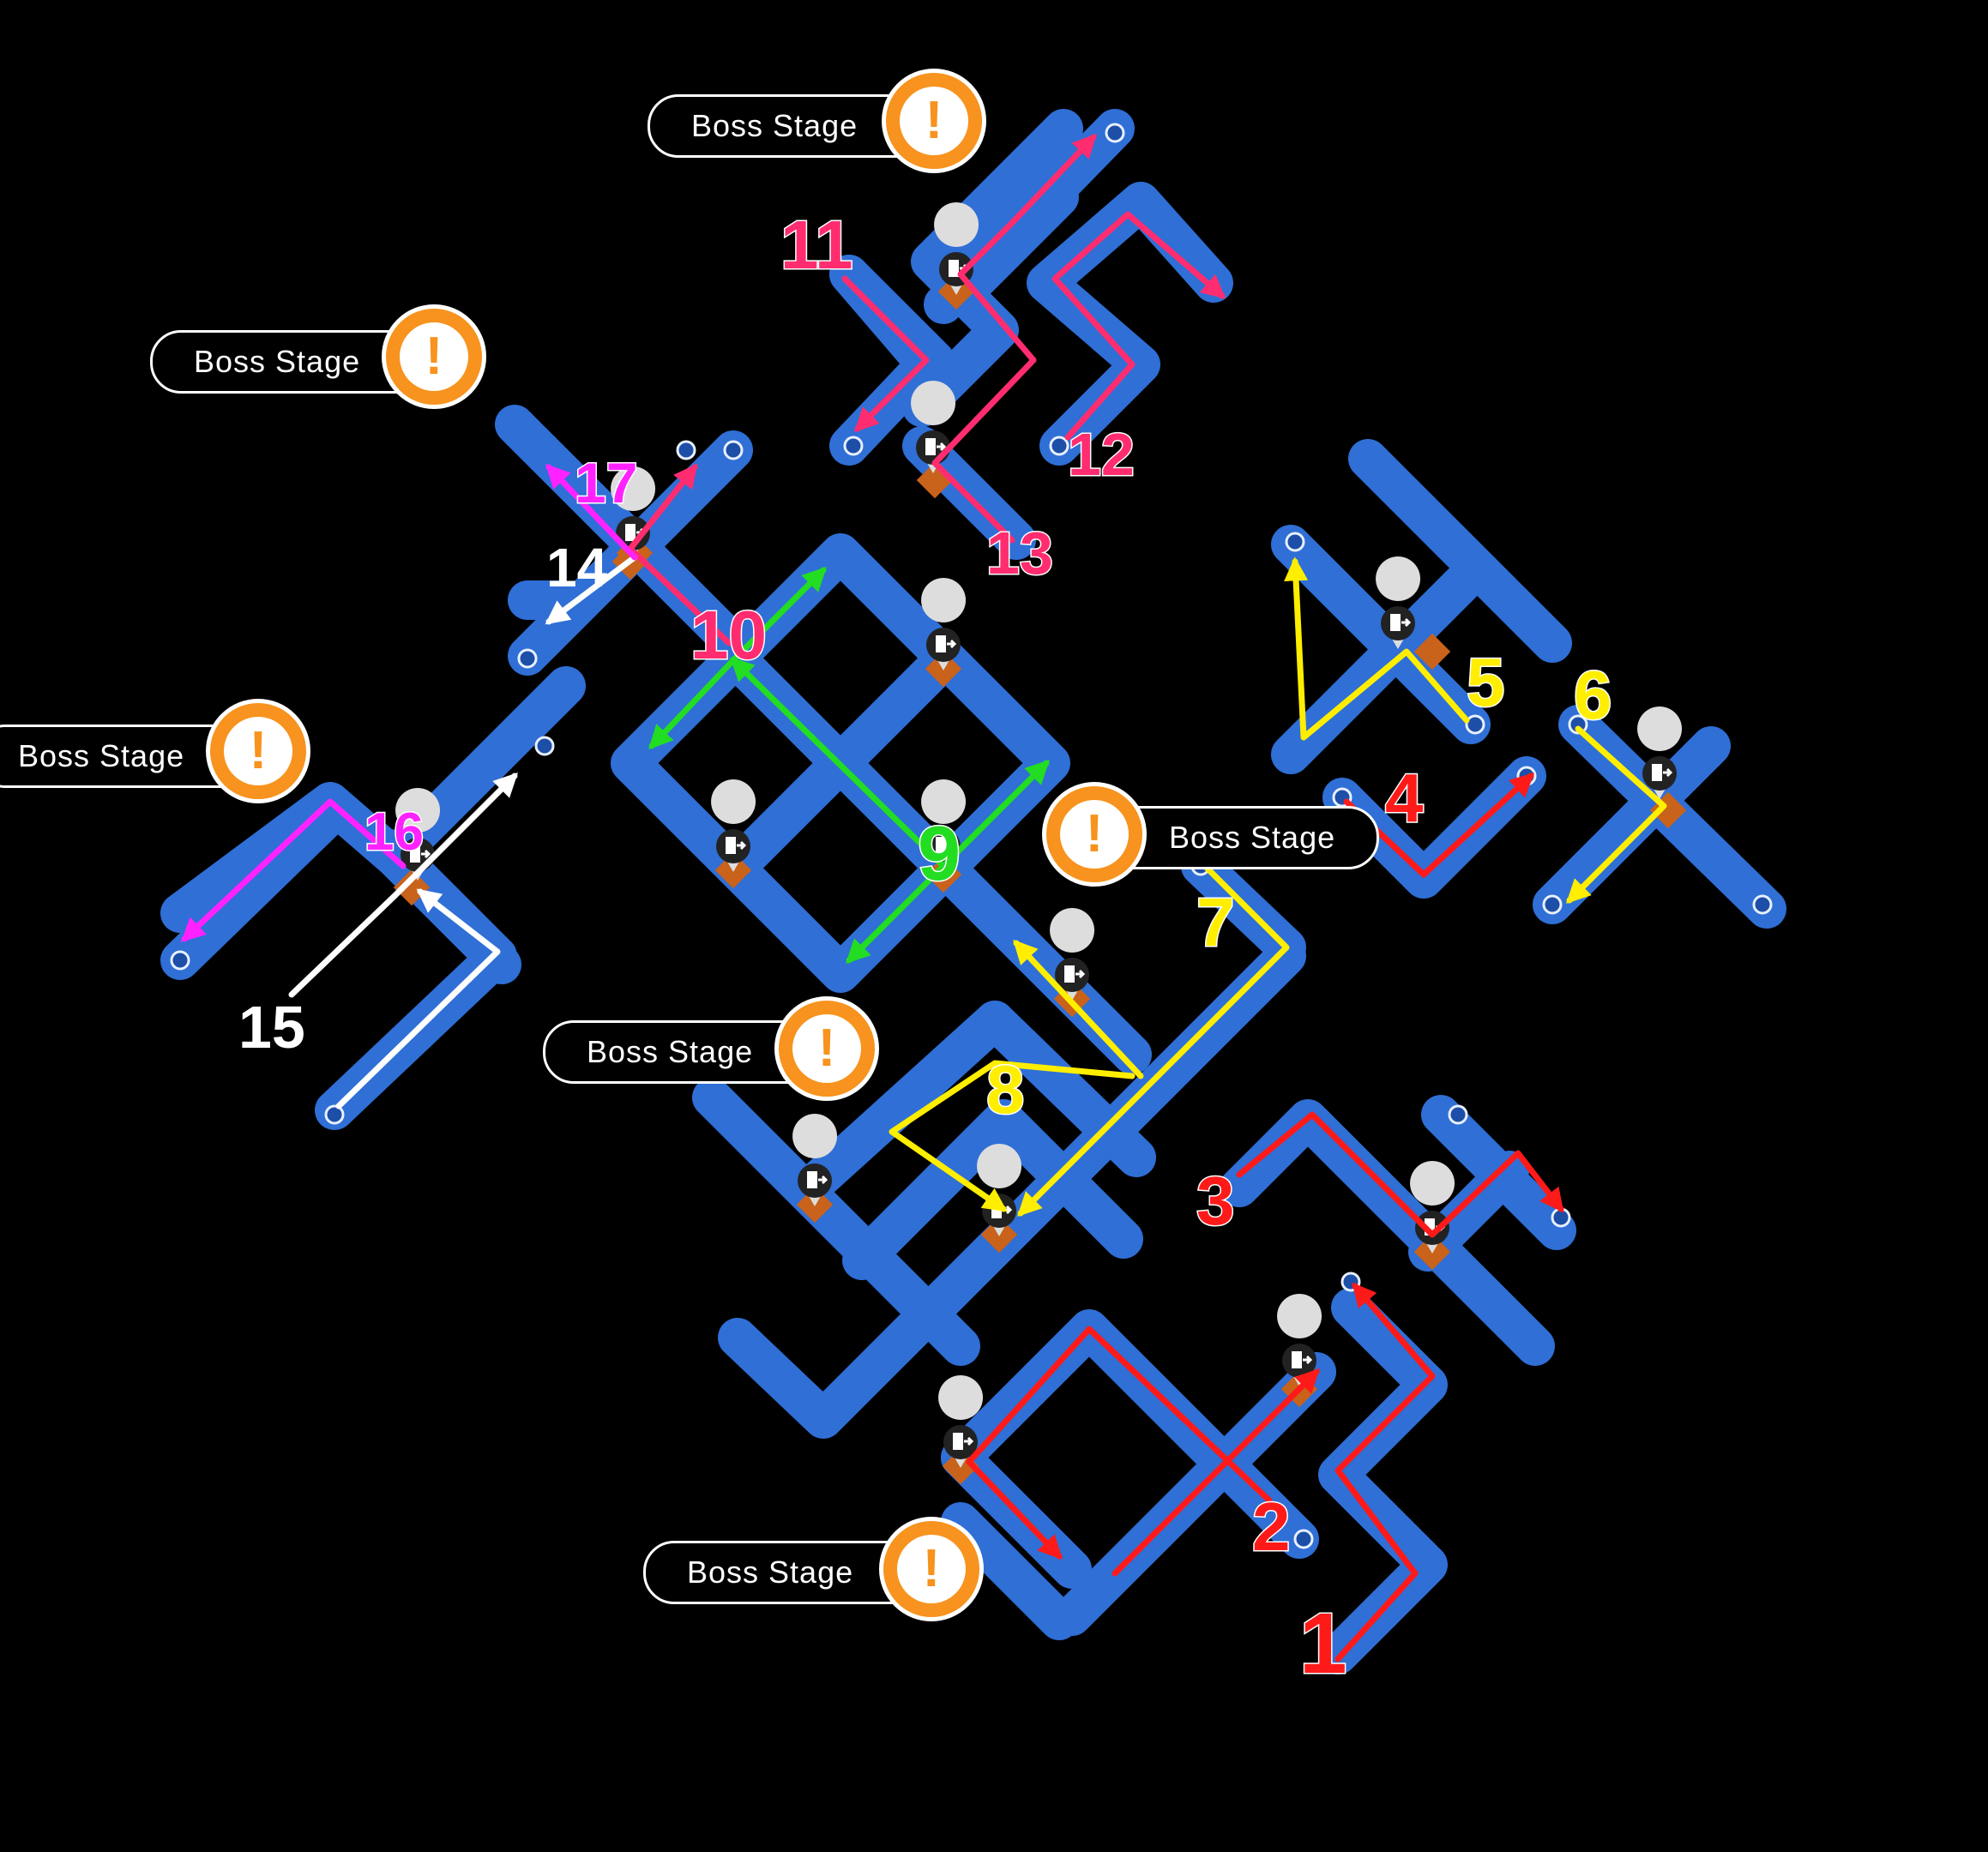  Describe the element at coordinates (939, 854) in the screenshot. I see `step-number: 9` at that location.